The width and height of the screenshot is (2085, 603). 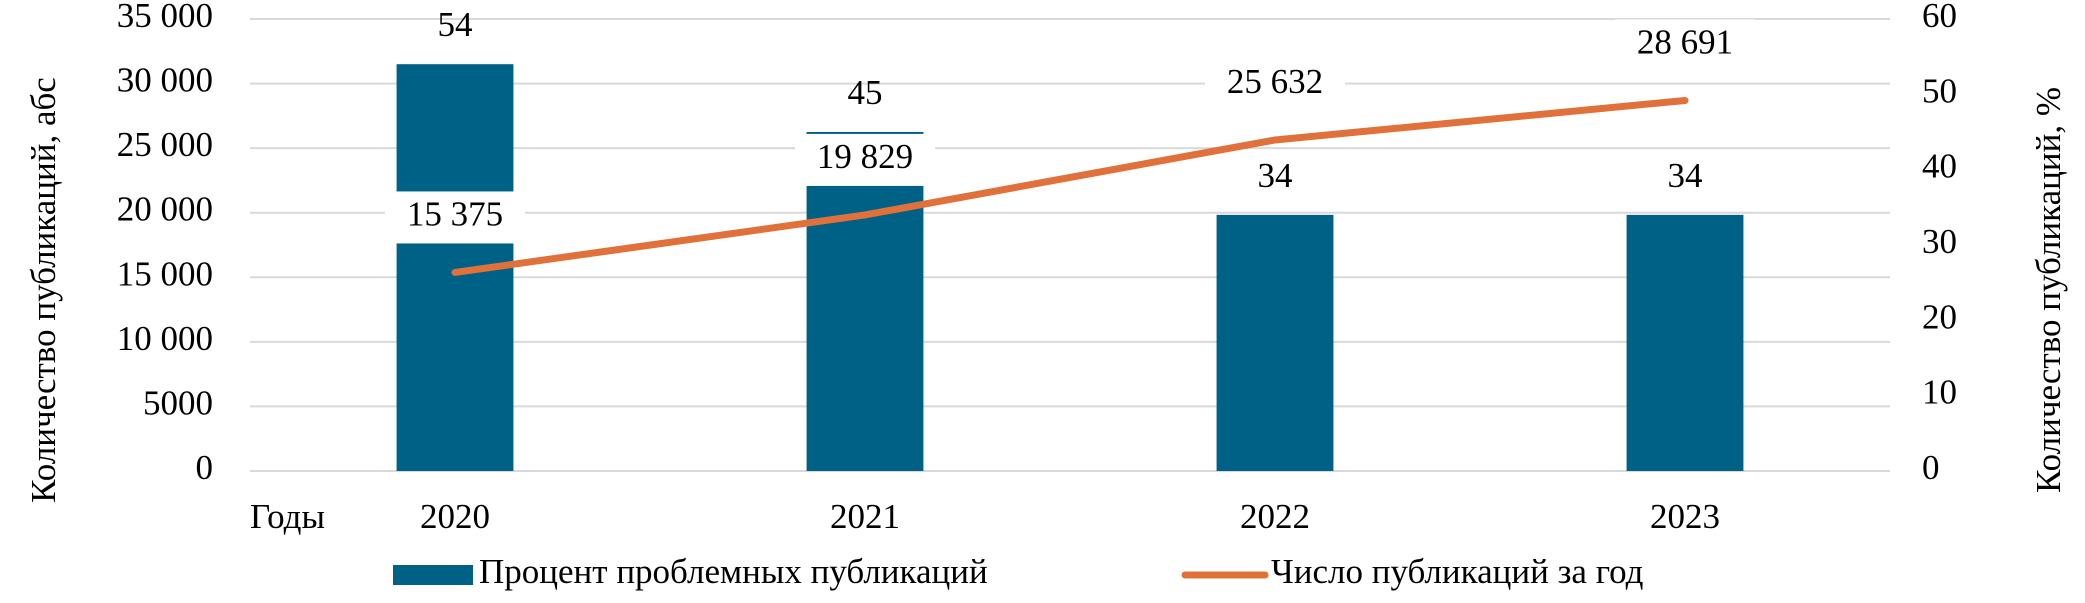 I want to click on y2-tick-label: 10, so click(x=1939, y=392).